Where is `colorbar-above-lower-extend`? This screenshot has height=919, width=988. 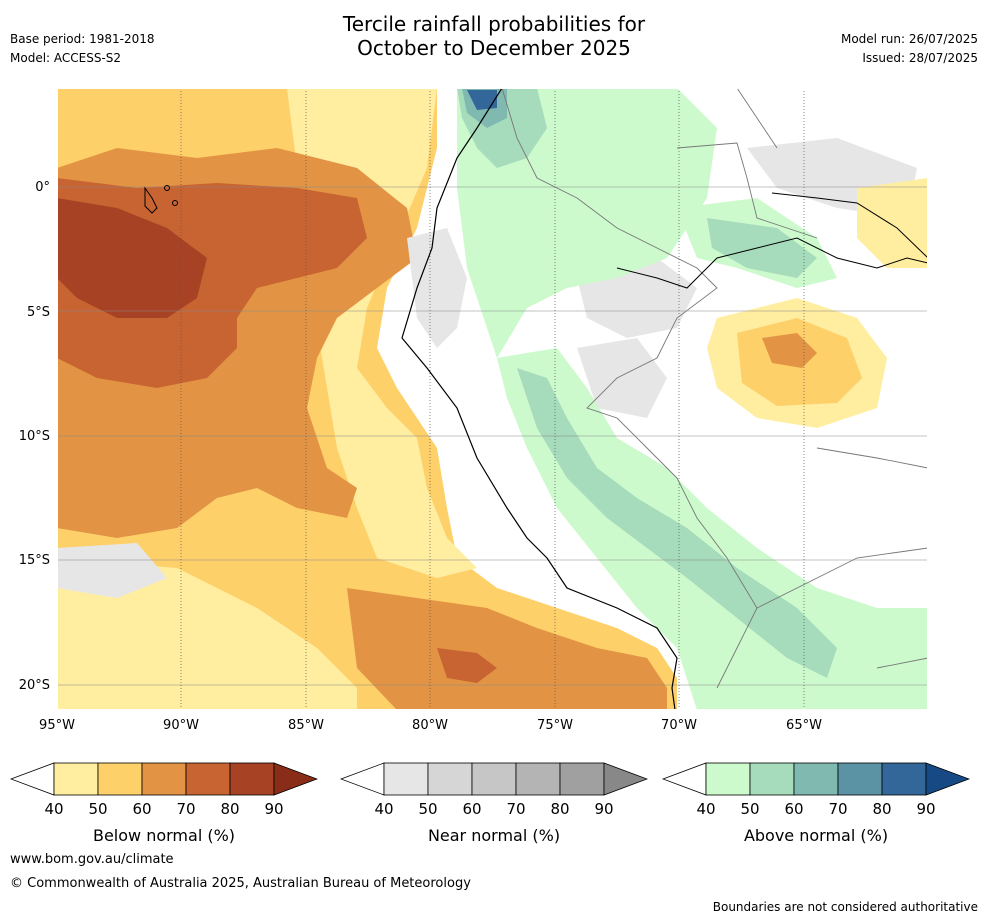 colorbar-above-lower-extend is located at coordinates (684, 779).